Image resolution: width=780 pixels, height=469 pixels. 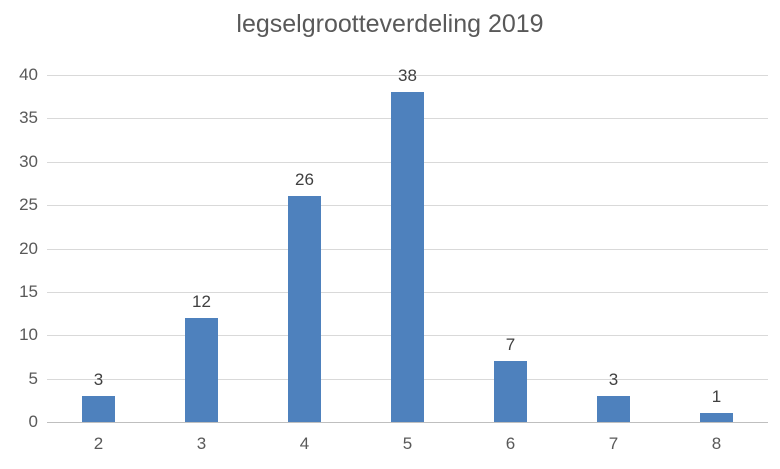 What do you see at coordinates (33, 421) in the screenshot?
I see `y-tick-label: 0` at bounding box center [33, 421].